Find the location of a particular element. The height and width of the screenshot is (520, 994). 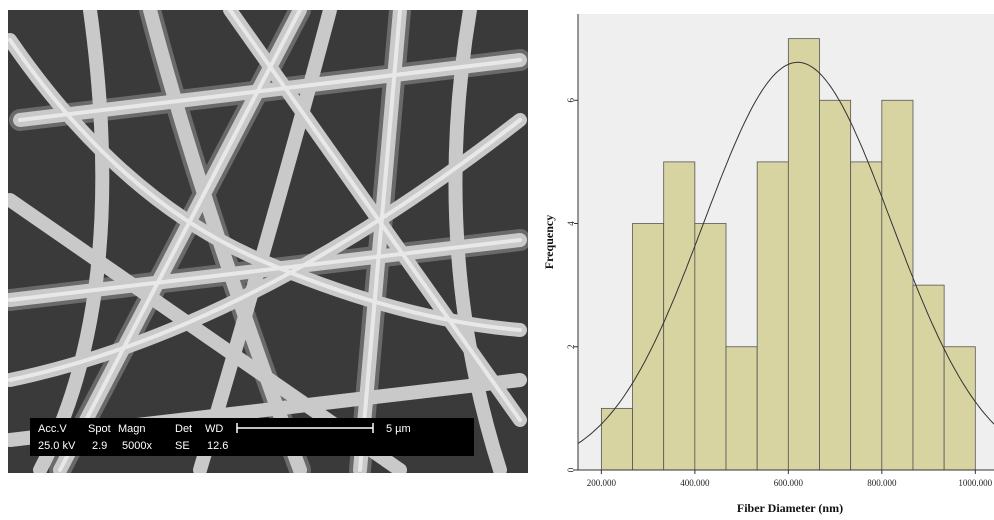

y-tick-label: 6 is located at coordinates (571, 100).